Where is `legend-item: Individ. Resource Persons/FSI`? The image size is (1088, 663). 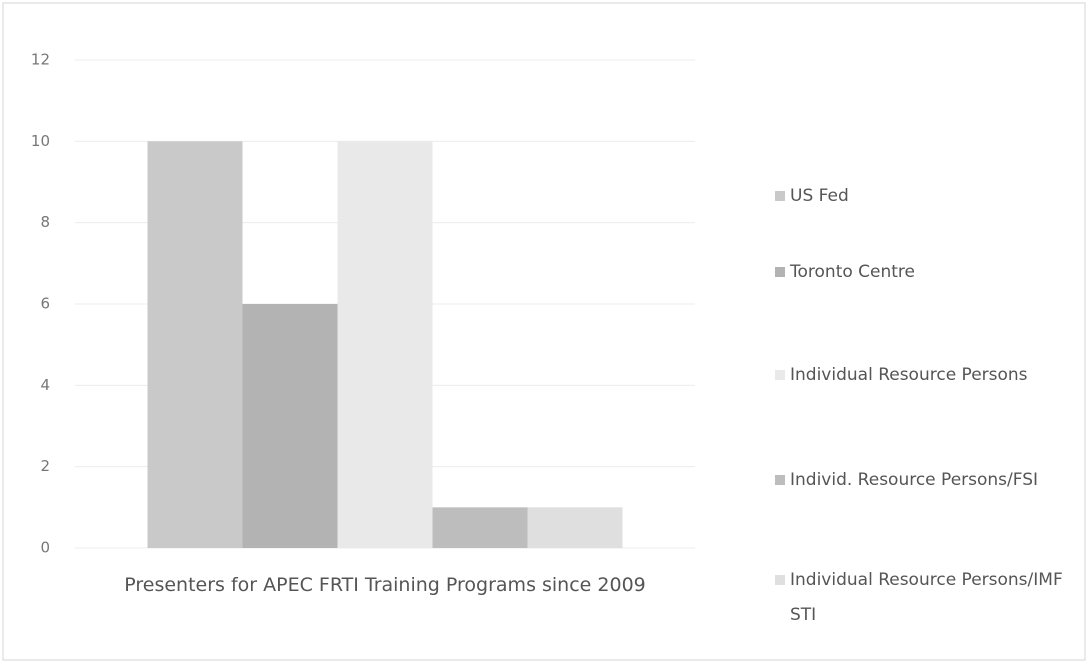 legend-item: Individ. Resource Persons/FSI is located at coordinates (920, 480).